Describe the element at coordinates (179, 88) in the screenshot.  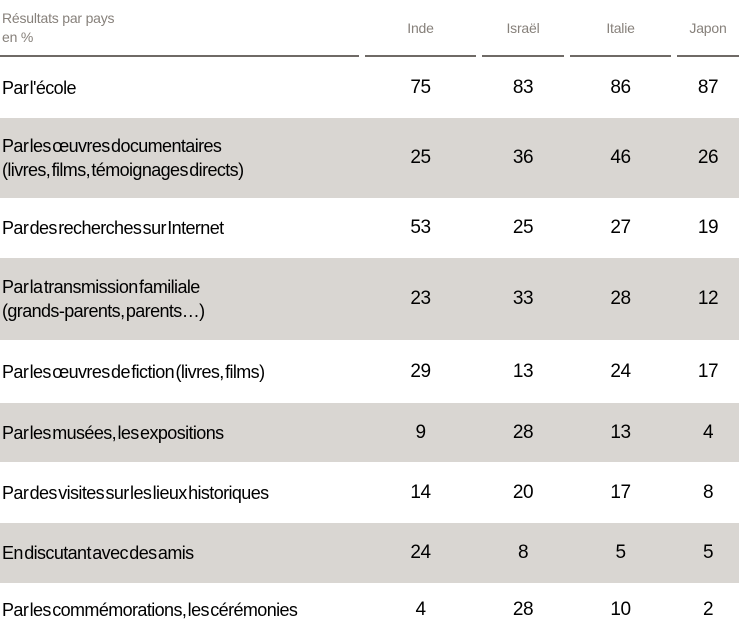
I see `row-label: Par l'école` at that location.